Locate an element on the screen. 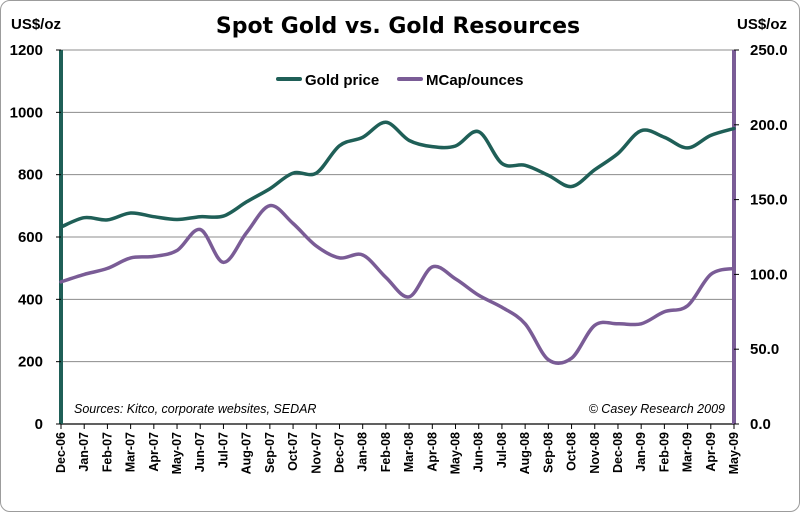 The height and width of the screenshot is (512, 800). copyright-note: © Casey Research 2009 is located at coordinates (657, 409).